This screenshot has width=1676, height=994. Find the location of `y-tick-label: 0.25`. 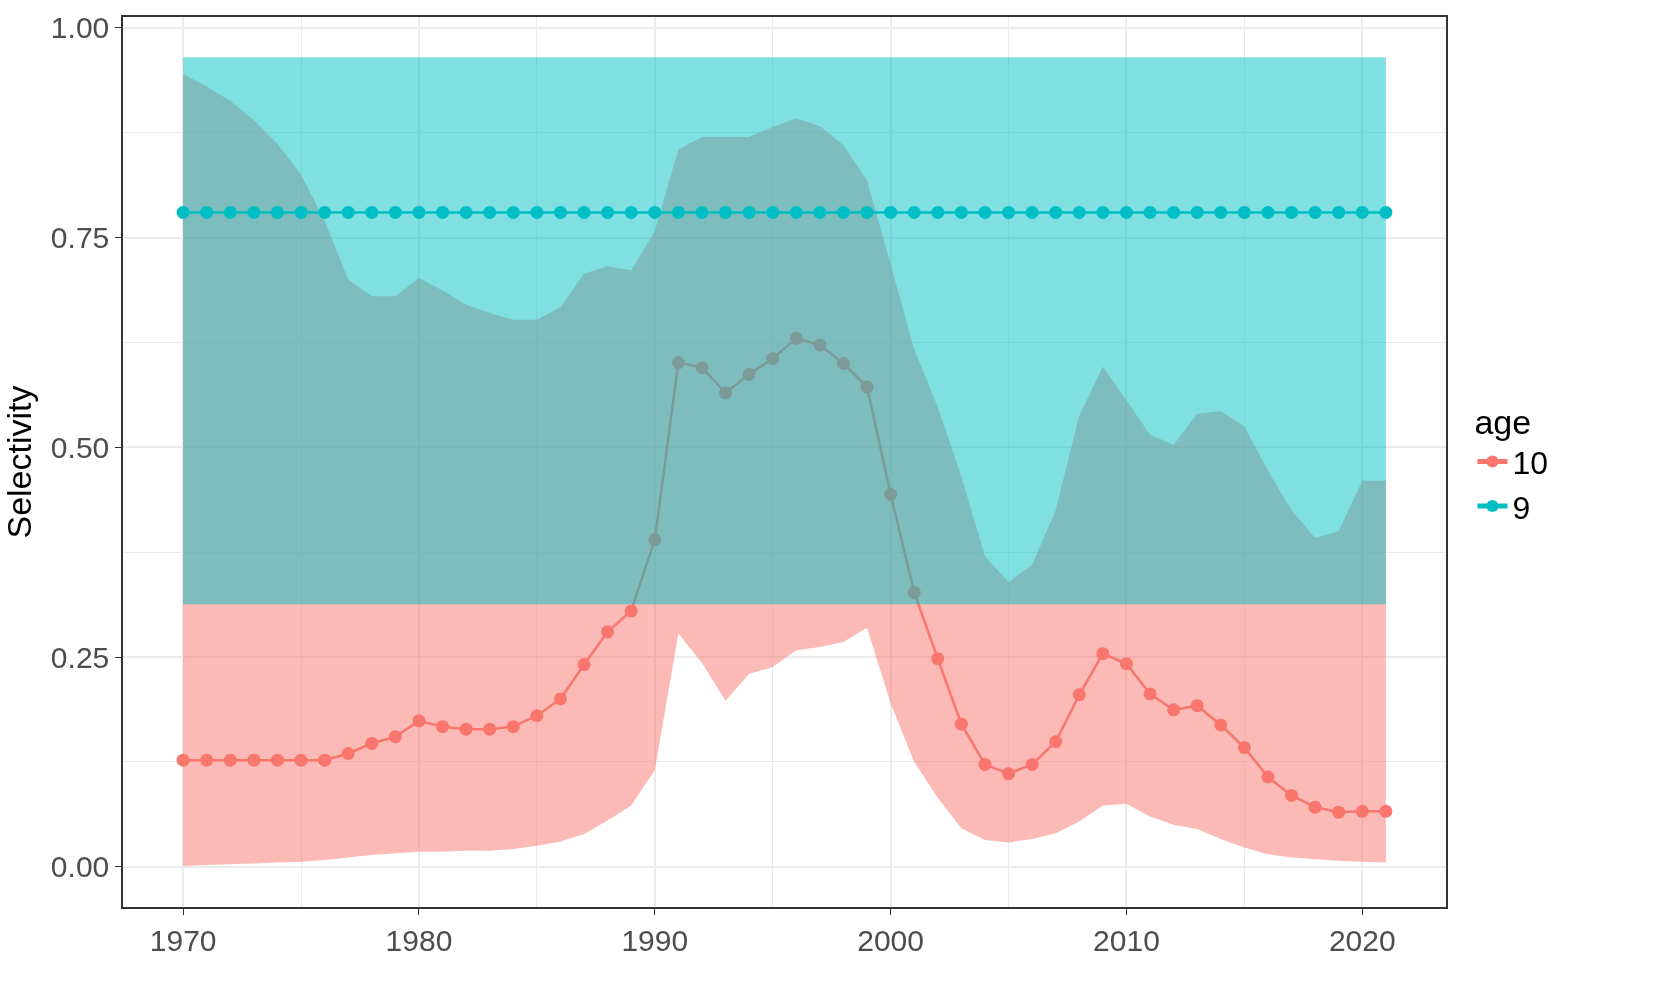

y-tick-label: 0.25 is located at coordinates (80, 657).